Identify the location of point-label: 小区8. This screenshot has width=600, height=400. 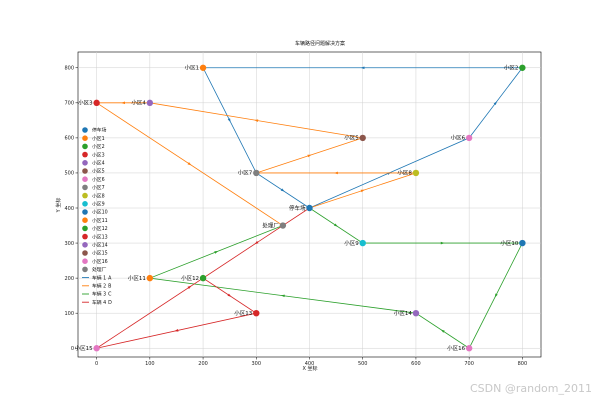
(404, 173).